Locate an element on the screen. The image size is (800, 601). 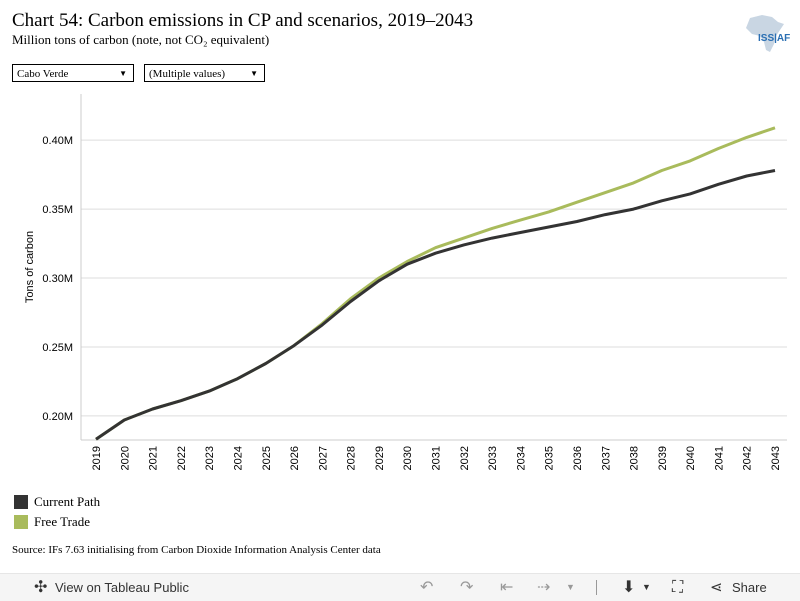
country-filter: Cabo Verde ▼ is located at coordinates (73, 73).